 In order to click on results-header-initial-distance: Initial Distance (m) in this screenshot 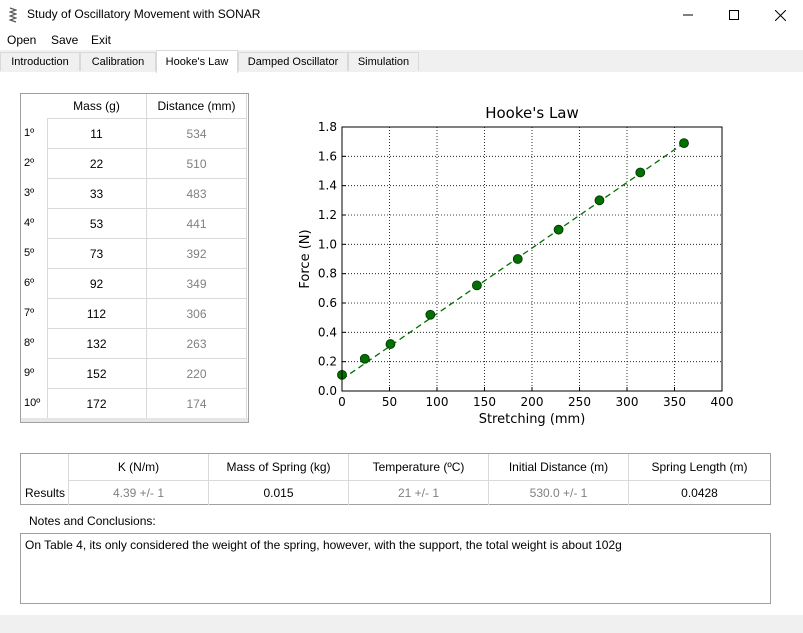, I will do `click(558, 467)`.